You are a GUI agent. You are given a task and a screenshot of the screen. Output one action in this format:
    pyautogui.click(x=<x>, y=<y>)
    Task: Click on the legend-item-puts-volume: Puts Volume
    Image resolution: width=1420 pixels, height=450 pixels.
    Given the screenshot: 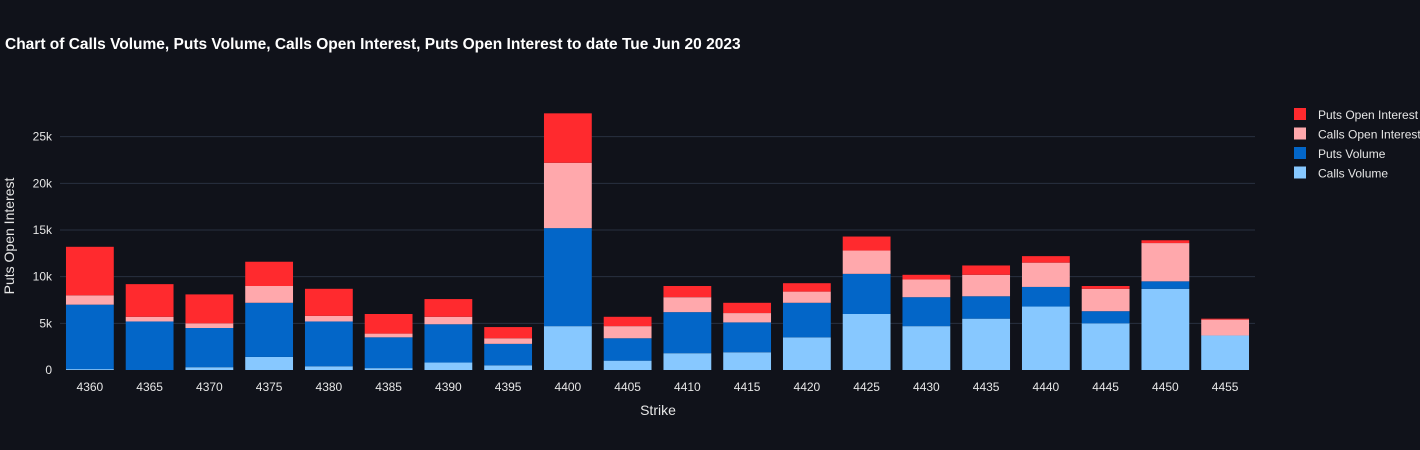 What is the action you would take?
    pyautogui.click(x=1340, y=154)
    